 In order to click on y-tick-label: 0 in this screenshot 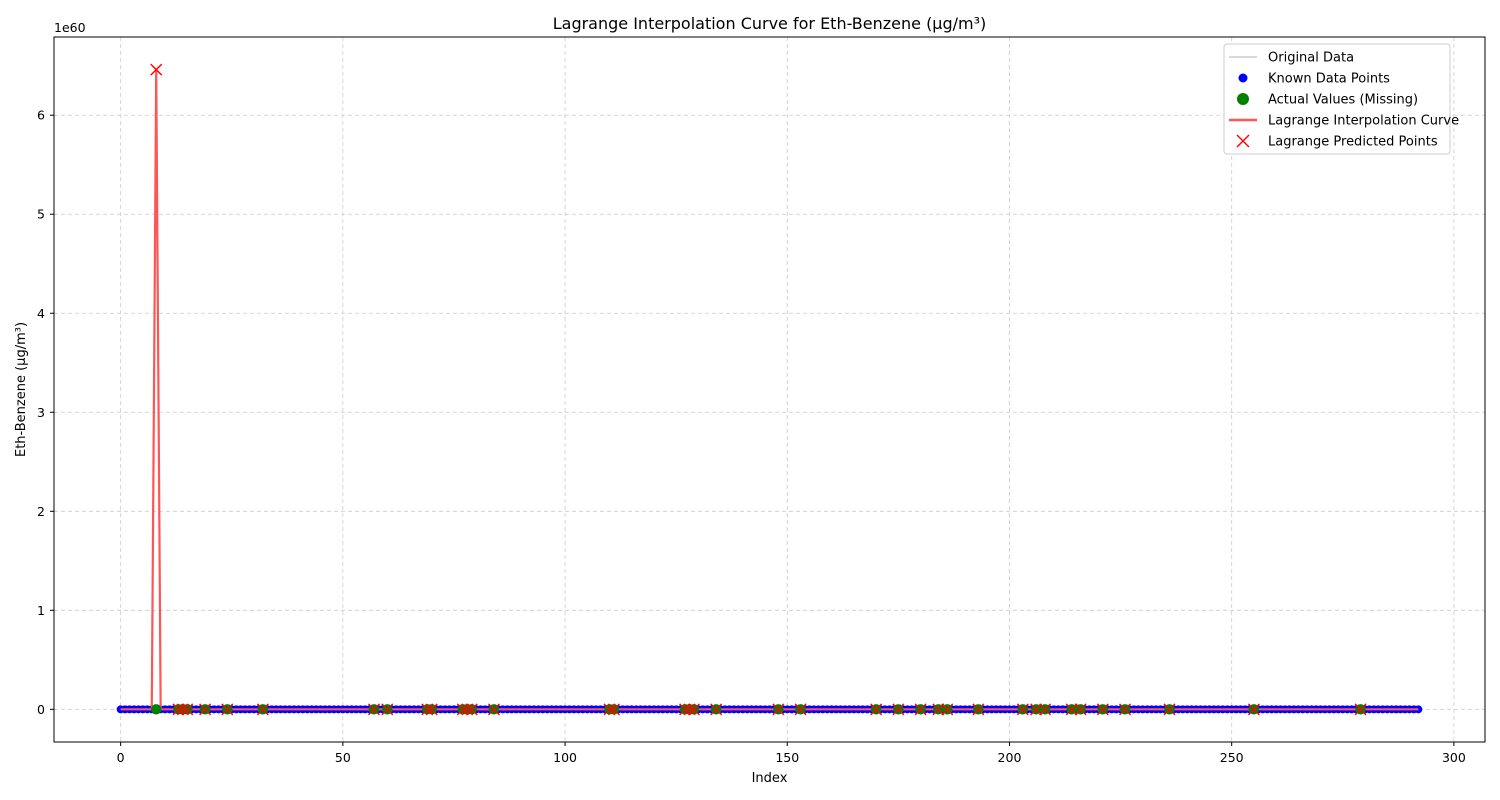, I will do `click(41, 709)`.